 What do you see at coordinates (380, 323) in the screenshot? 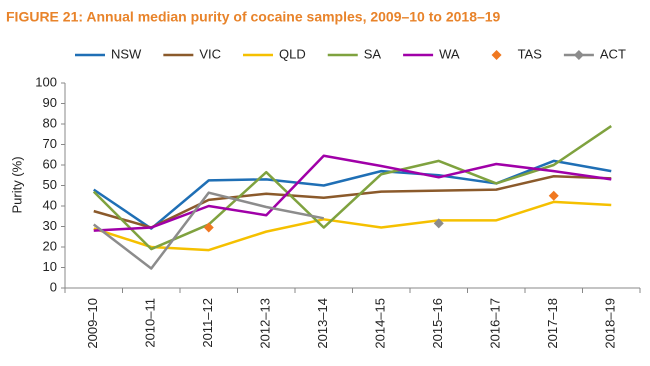
I see `x-tick-label: 2014–15` at bounding box center [380, 323].